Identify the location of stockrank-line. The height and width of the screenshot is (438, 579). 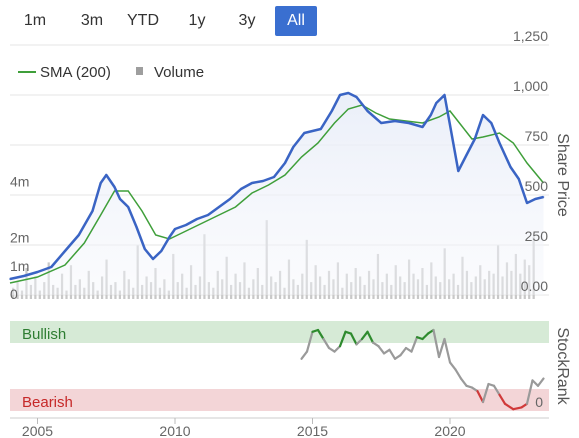
(422, 369).